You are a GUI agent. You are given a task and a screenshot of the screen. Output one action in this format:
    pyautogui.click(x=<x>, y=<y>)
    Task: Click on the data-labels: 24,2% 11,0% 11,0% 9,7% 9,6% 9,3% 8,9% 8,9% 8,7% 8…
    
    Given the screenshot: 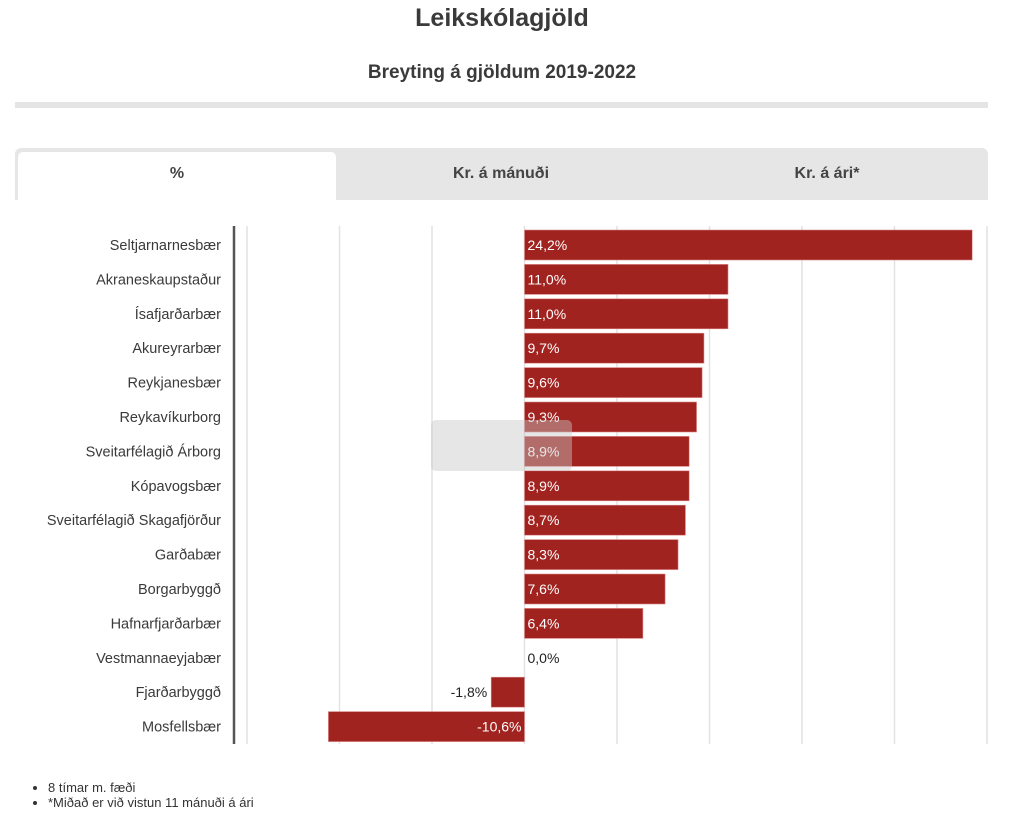 What is the action you would take?
    pyautogui.click(x=509, y=486)
    